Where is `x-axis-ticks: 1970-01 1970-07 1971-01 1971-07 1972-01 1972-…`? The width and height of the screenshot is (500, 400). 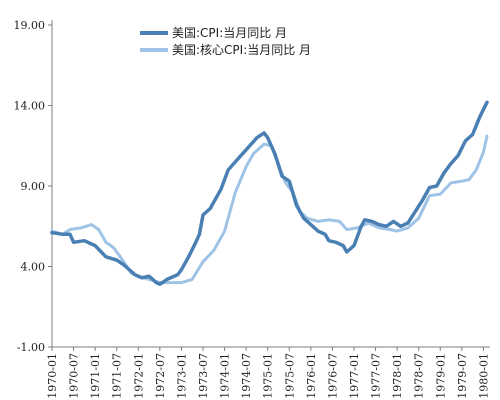 x-axis-ticks: 1970-01 1970-07 1971-01 1971-07 1972-01 1972-… is located at coordinates (268, 373).